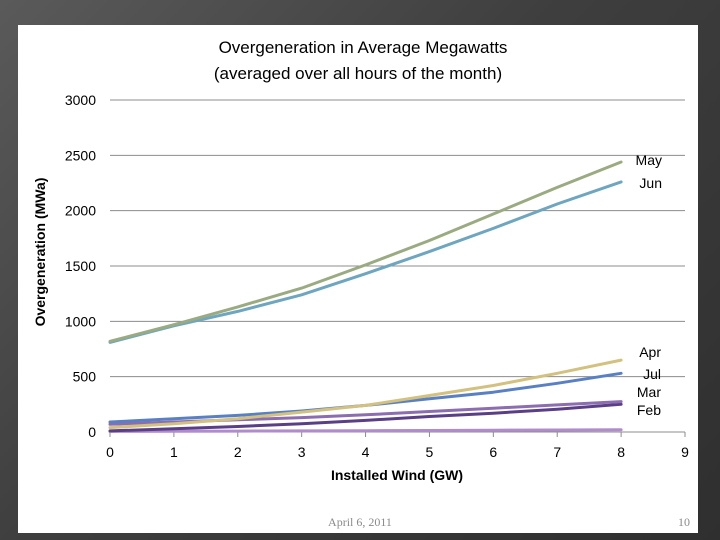 The image size is (720, 540). Describe the element at coordinates (363, 47) in the screenshot. I see `chart-title: Overgeneration in Average Megawatts` at that location.